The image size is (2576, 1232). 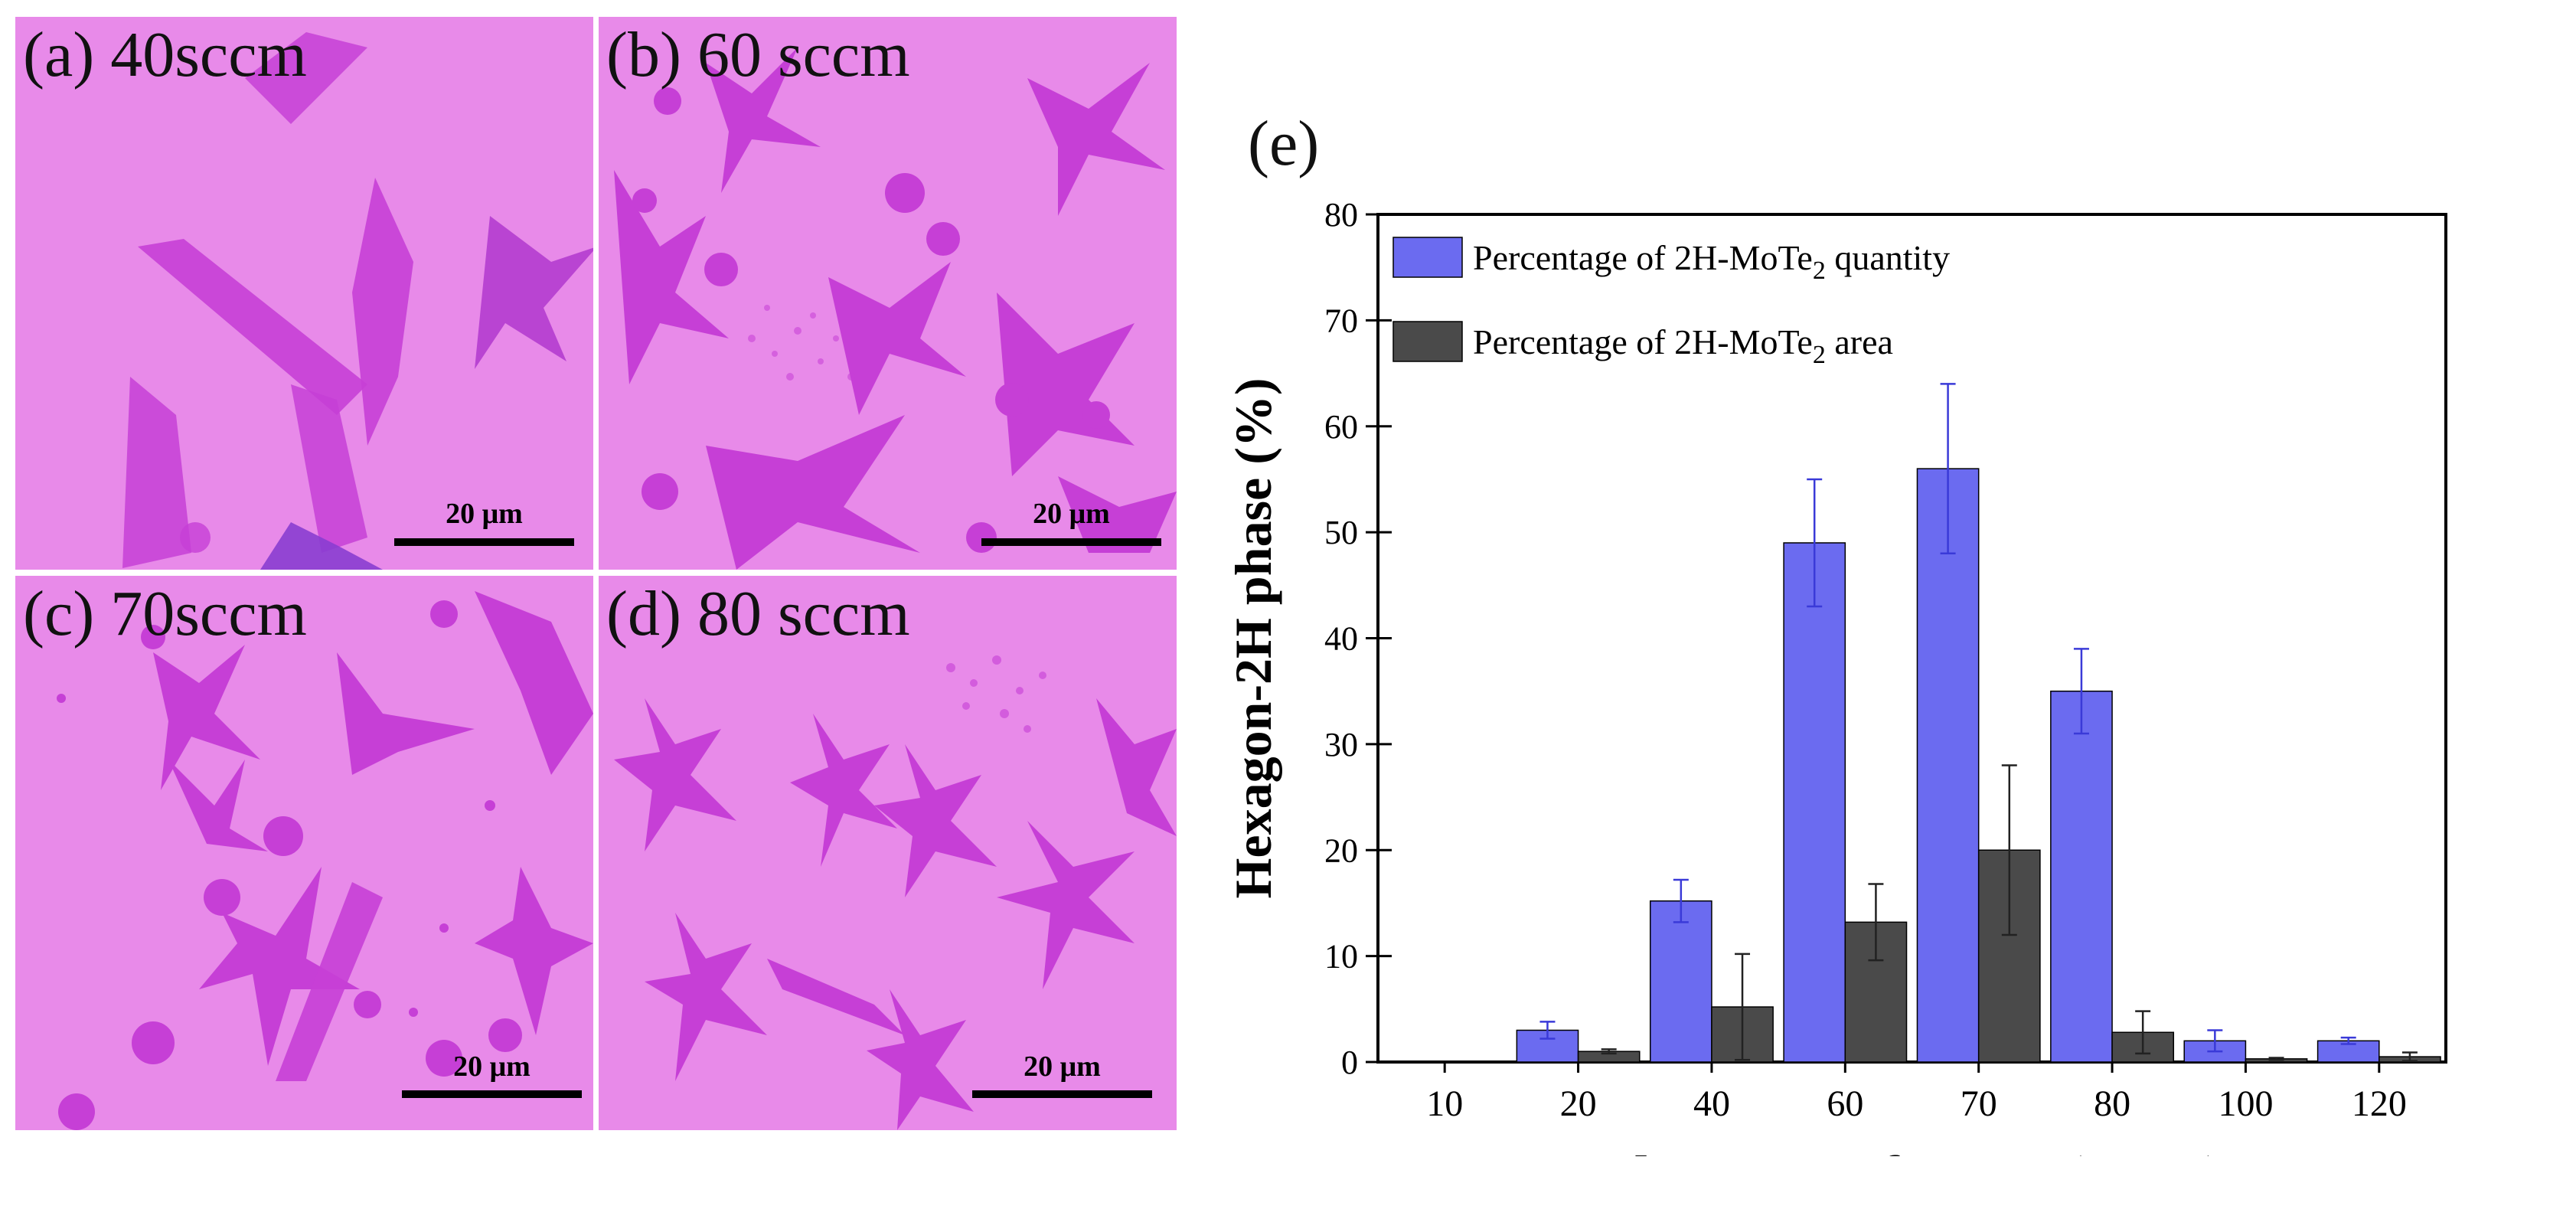 What do you see at coordinates (325, 861) in the screenshot?
I see `flakes-c` at bounding box center [325, 861].